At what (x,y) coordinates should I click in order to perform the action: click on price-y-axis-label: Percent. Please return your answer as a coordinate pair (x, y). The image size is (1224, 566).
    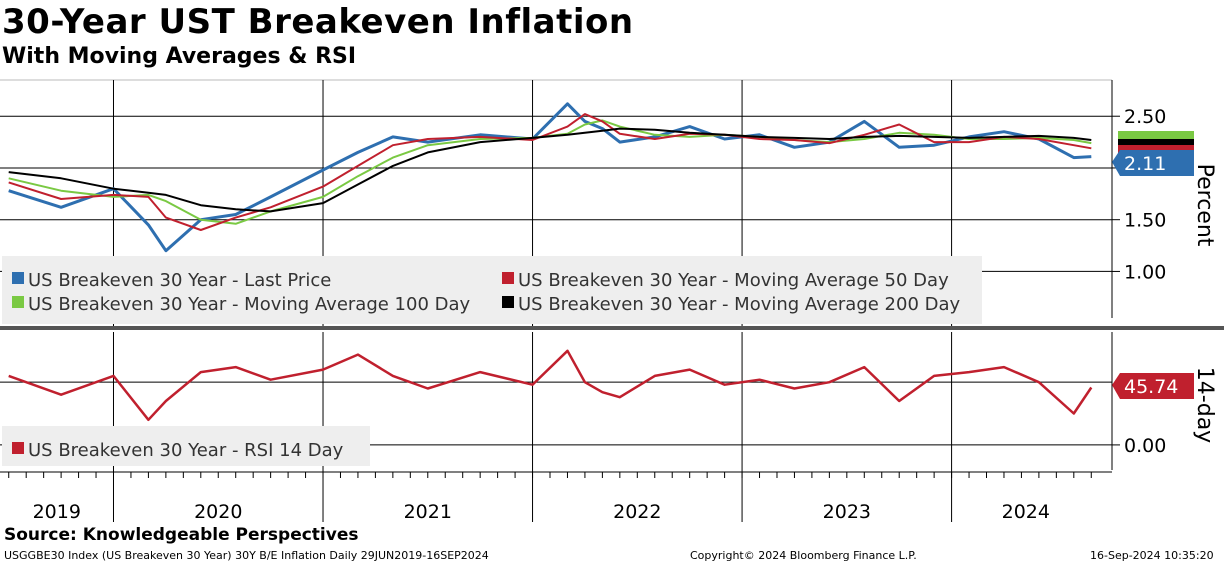
    Looking at the image, I should click on (1204, 205).